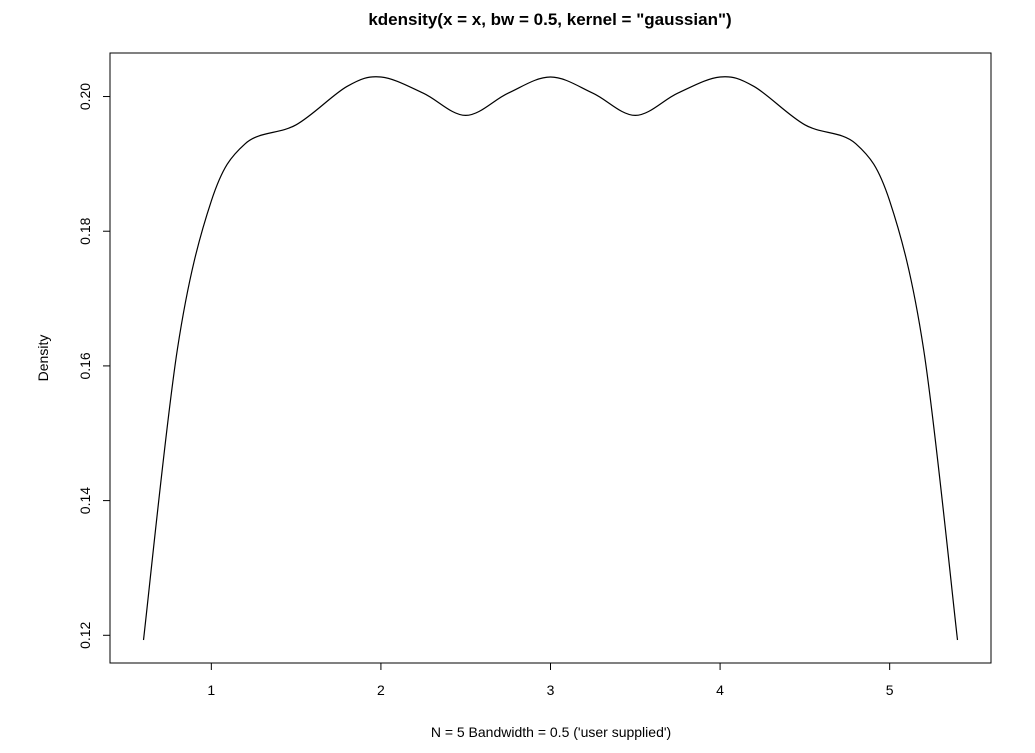 The image size is (1035, 753). Describe the element at coordinates (720, 690) in the screenshot. I see `x-tick-label: 4` at that location.